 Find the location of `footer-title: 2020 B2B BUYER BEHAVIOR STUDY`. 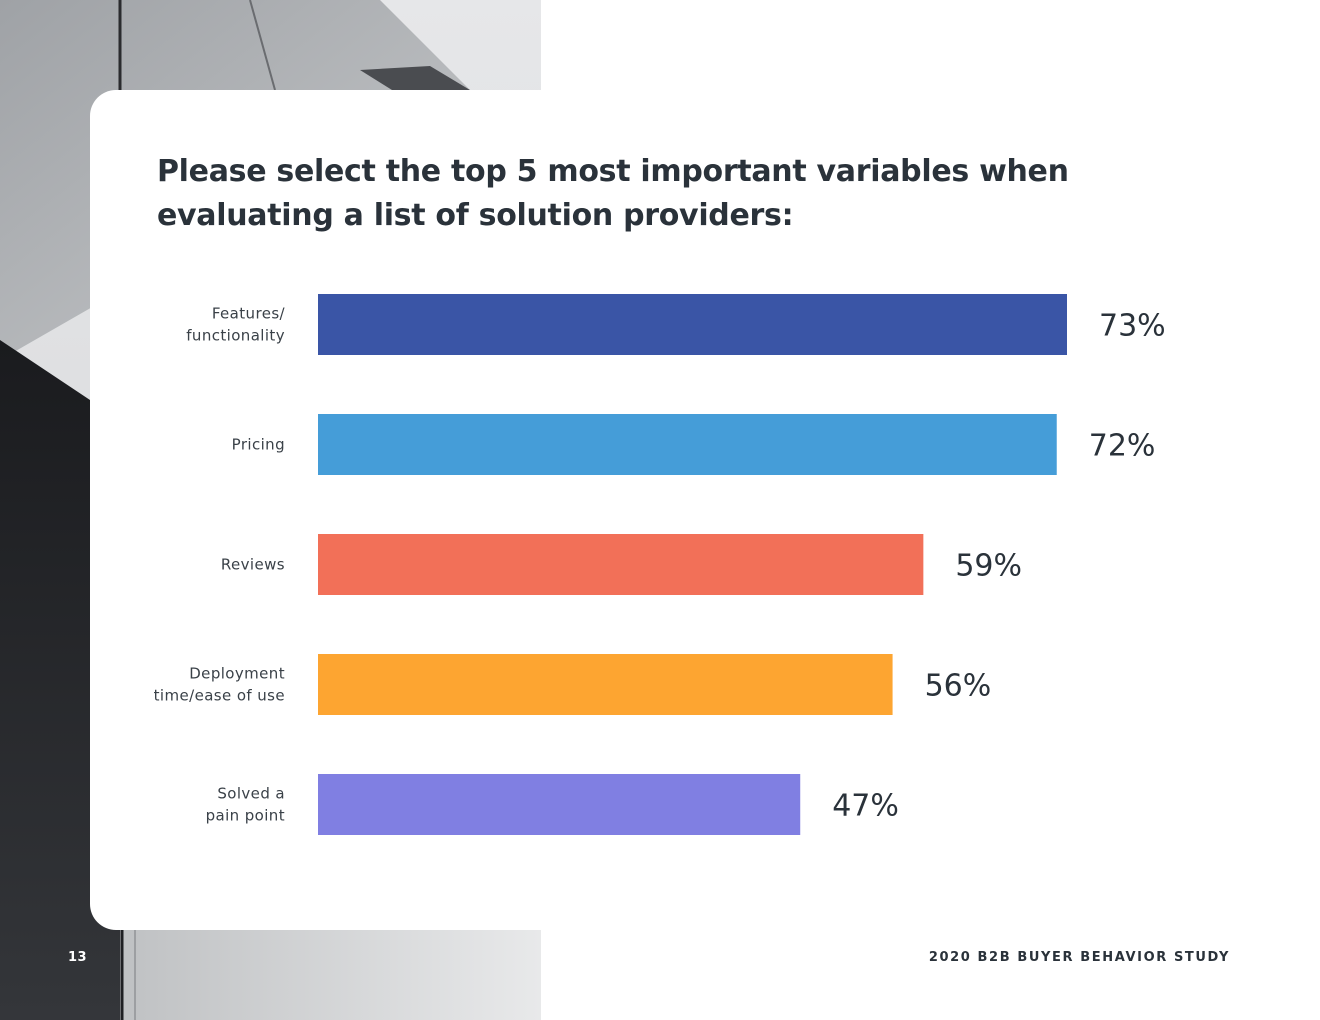

footer-title: 2020 B2B BUYER BEHAVIOR STUDY is located at coordinates (1079, 957).